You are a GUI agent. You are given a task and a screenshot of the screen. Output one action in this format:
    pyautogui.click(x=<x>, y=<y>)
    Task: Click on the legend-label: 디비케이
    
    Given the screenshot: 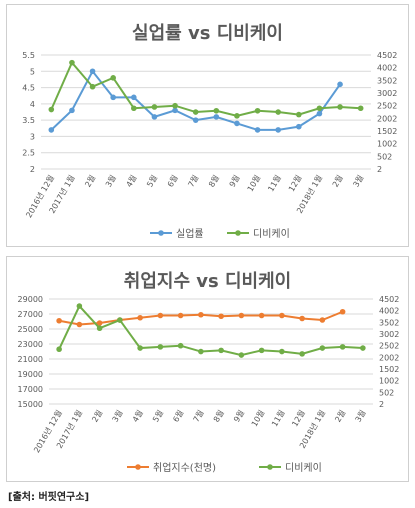 What is the action you would take?
    pyautogui.click(x=303, y=468)
    